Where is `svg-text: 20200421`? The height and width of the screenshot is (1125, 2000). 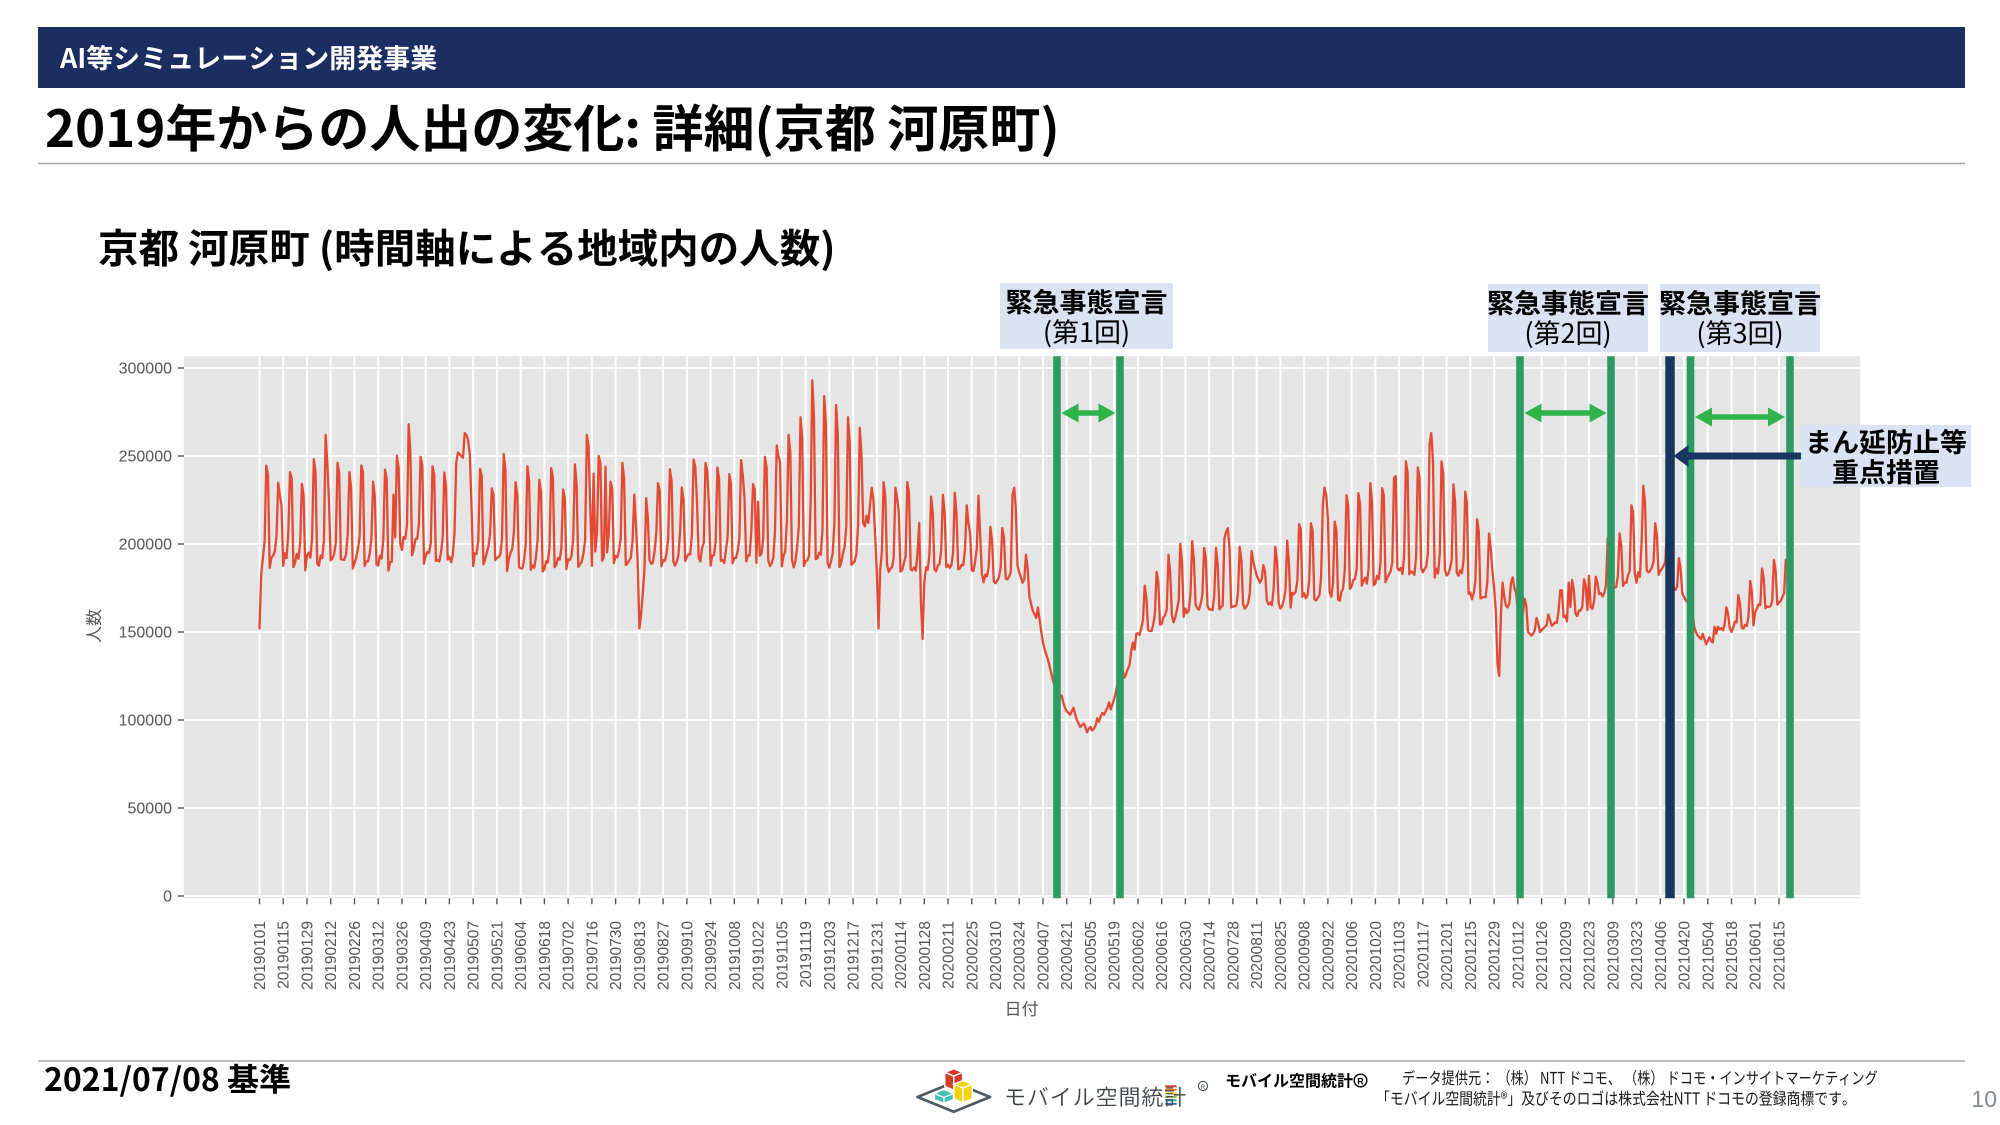
svg-text: 20200421 is located at coordinates (1067, 955).